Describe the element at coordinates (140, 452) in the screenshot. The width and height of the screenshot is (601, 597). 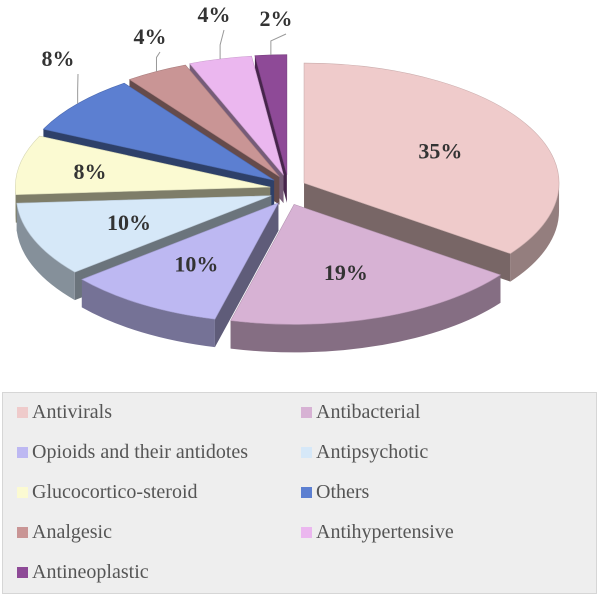
I see `legend-label: Opioids and their antidotes` at that location.